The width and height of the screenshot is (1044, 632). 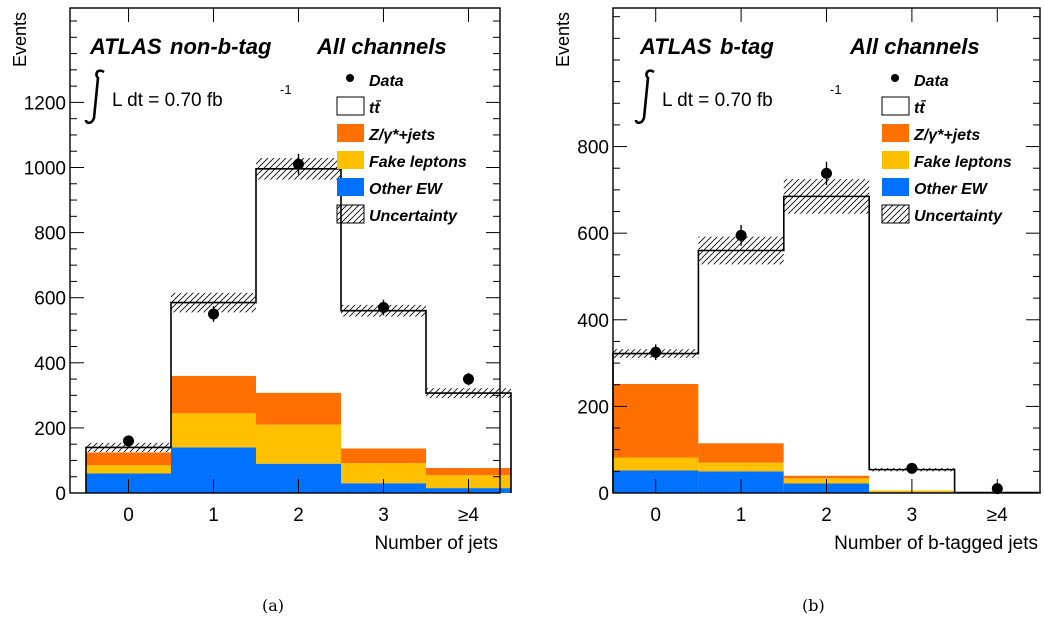 I want to click on bar-tt--1, so click(x=741, y=347).